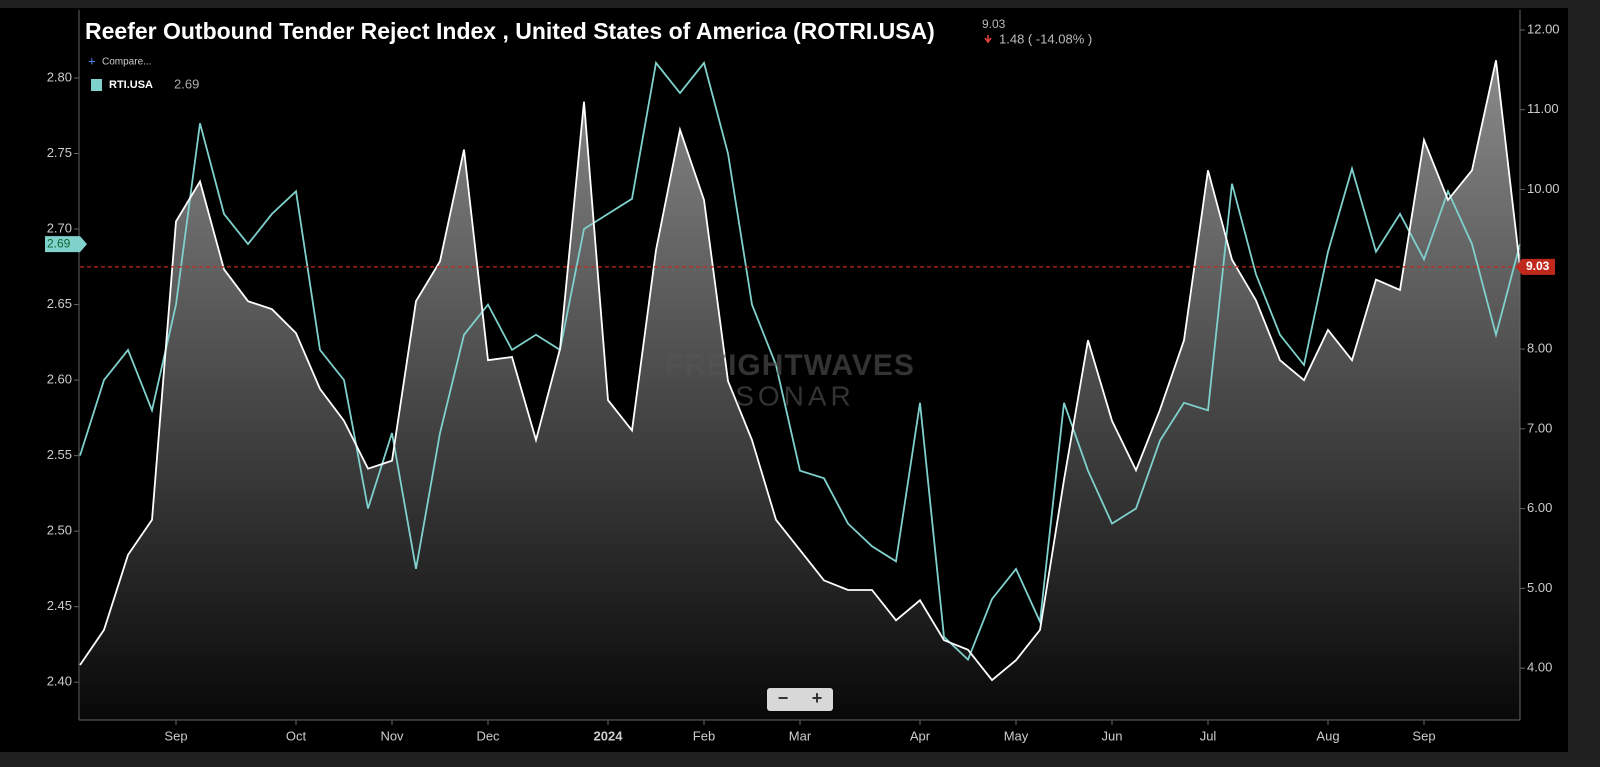 The image size is (1600, 767). I want to click on y2-tick-label: 8.00, so click(1539, 347).